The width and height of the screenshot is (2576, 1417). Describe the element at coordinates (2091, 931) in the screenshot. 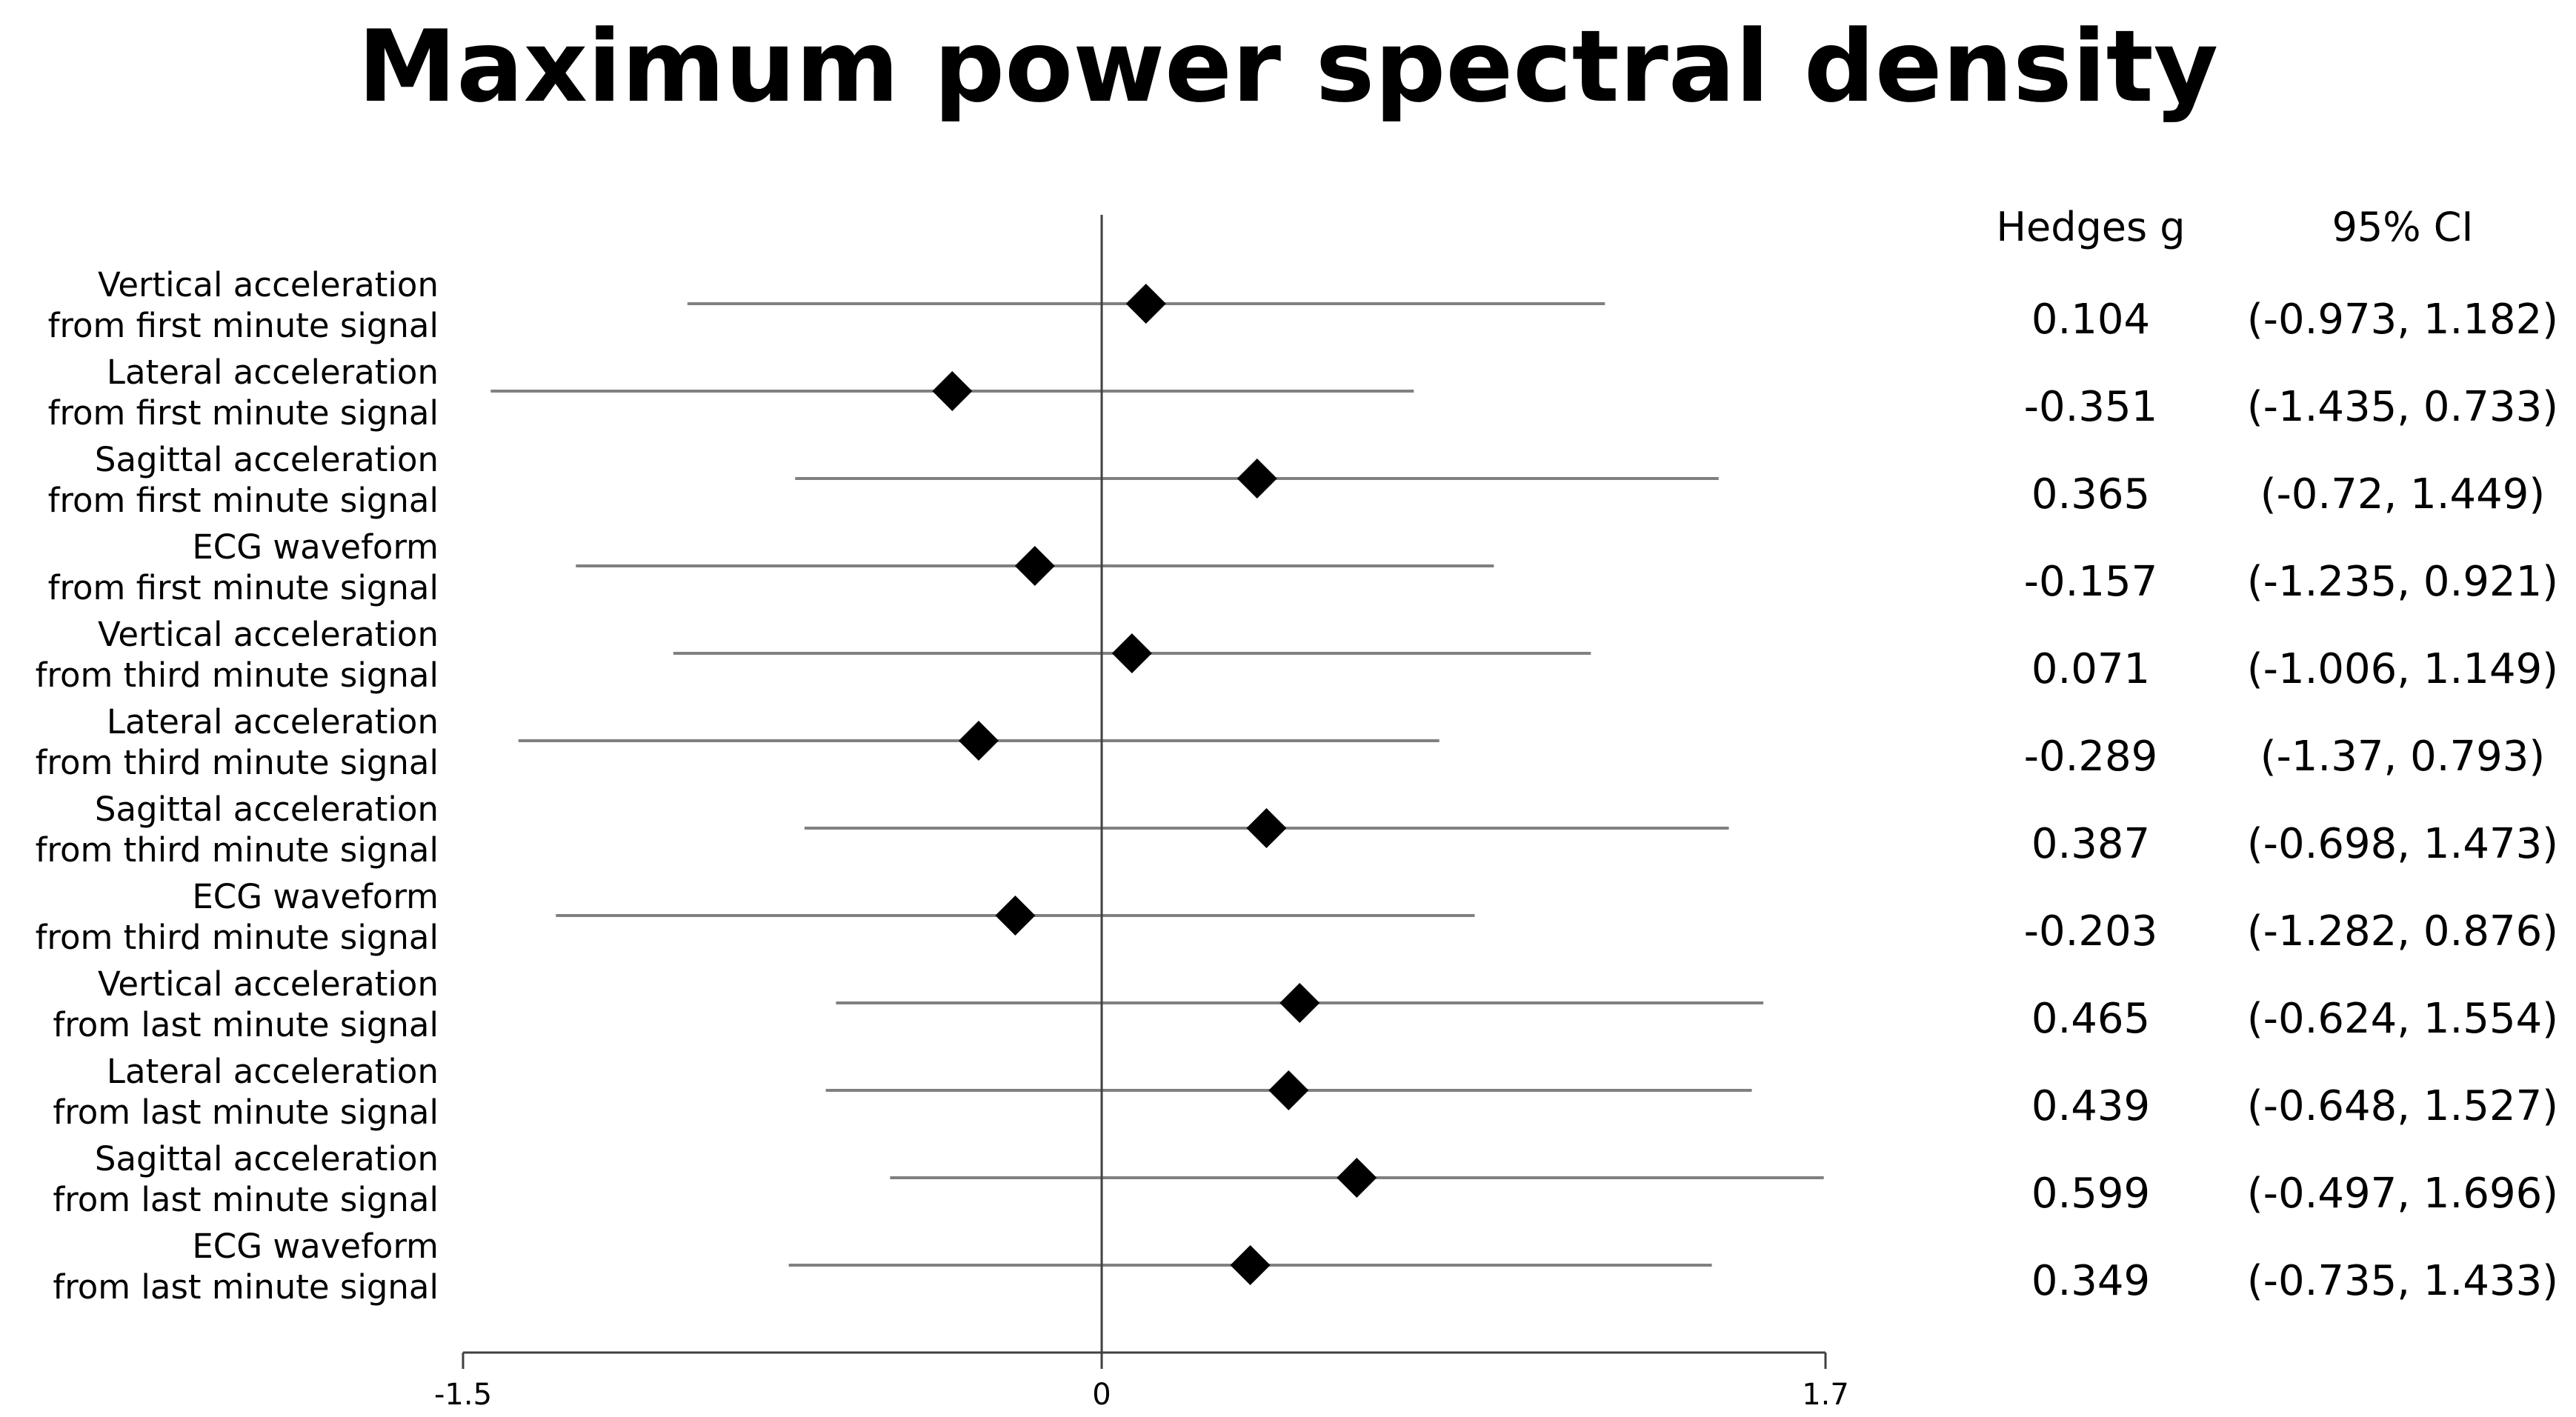

I see `hedges-g-value: -0.203` at that location.